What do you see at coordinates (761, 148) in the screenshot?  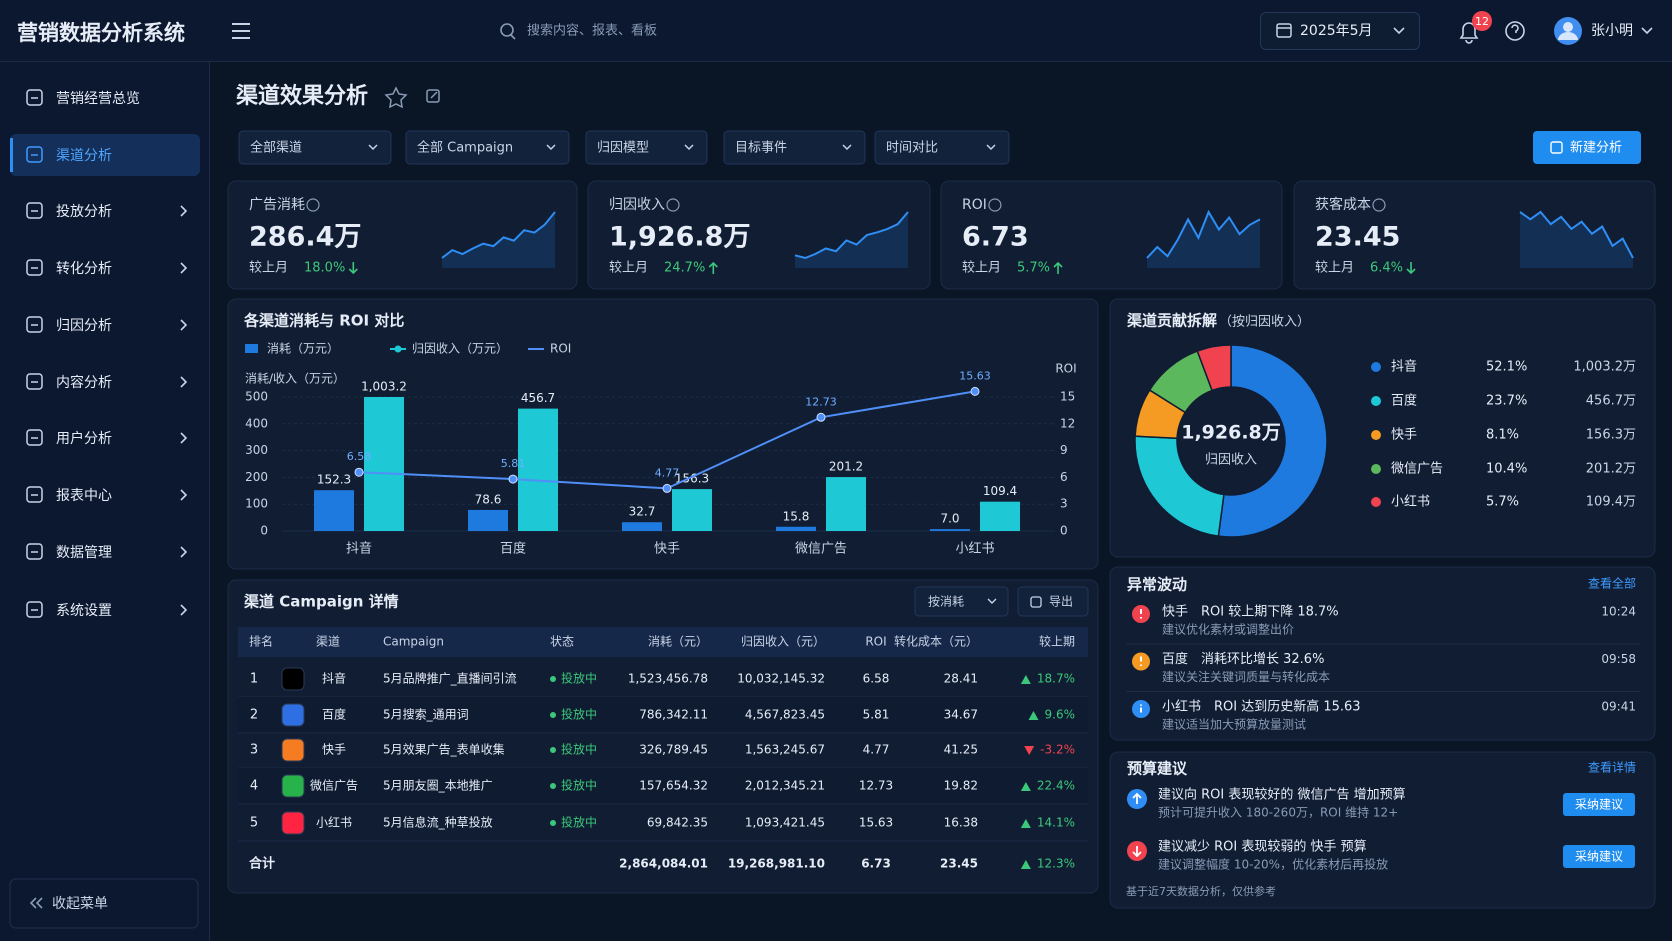 I see `filter-label: 目标事件` at bounding box center [761, 148].